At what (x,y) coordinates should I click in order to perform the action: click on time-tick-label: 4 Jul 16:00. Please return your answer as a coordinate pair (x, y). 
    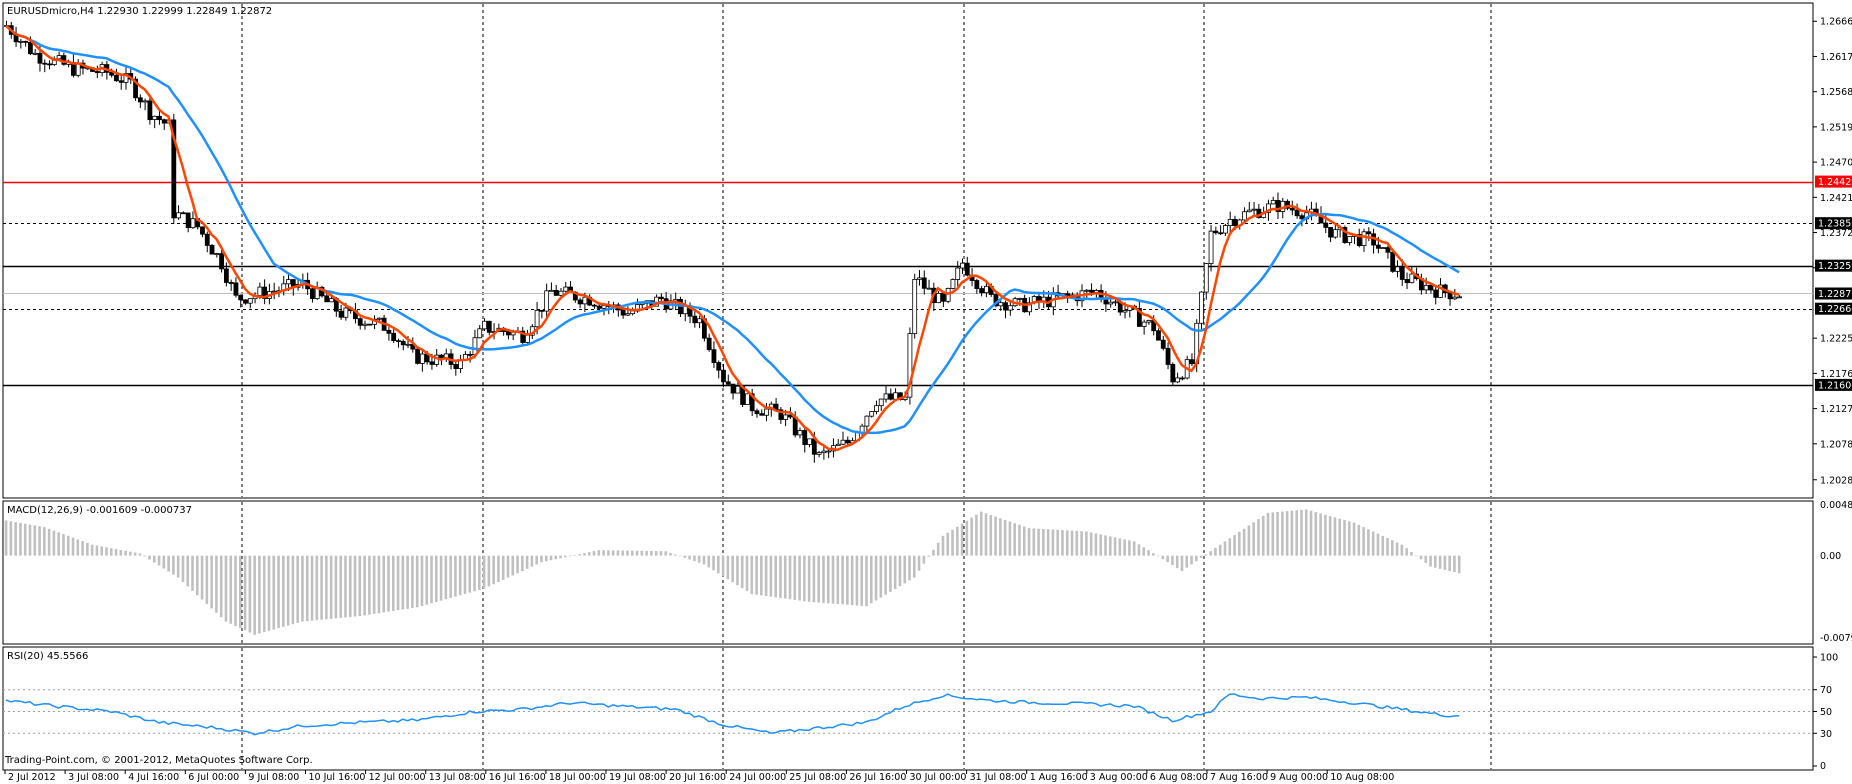
    Looking at the image, I should click on (153, 777).